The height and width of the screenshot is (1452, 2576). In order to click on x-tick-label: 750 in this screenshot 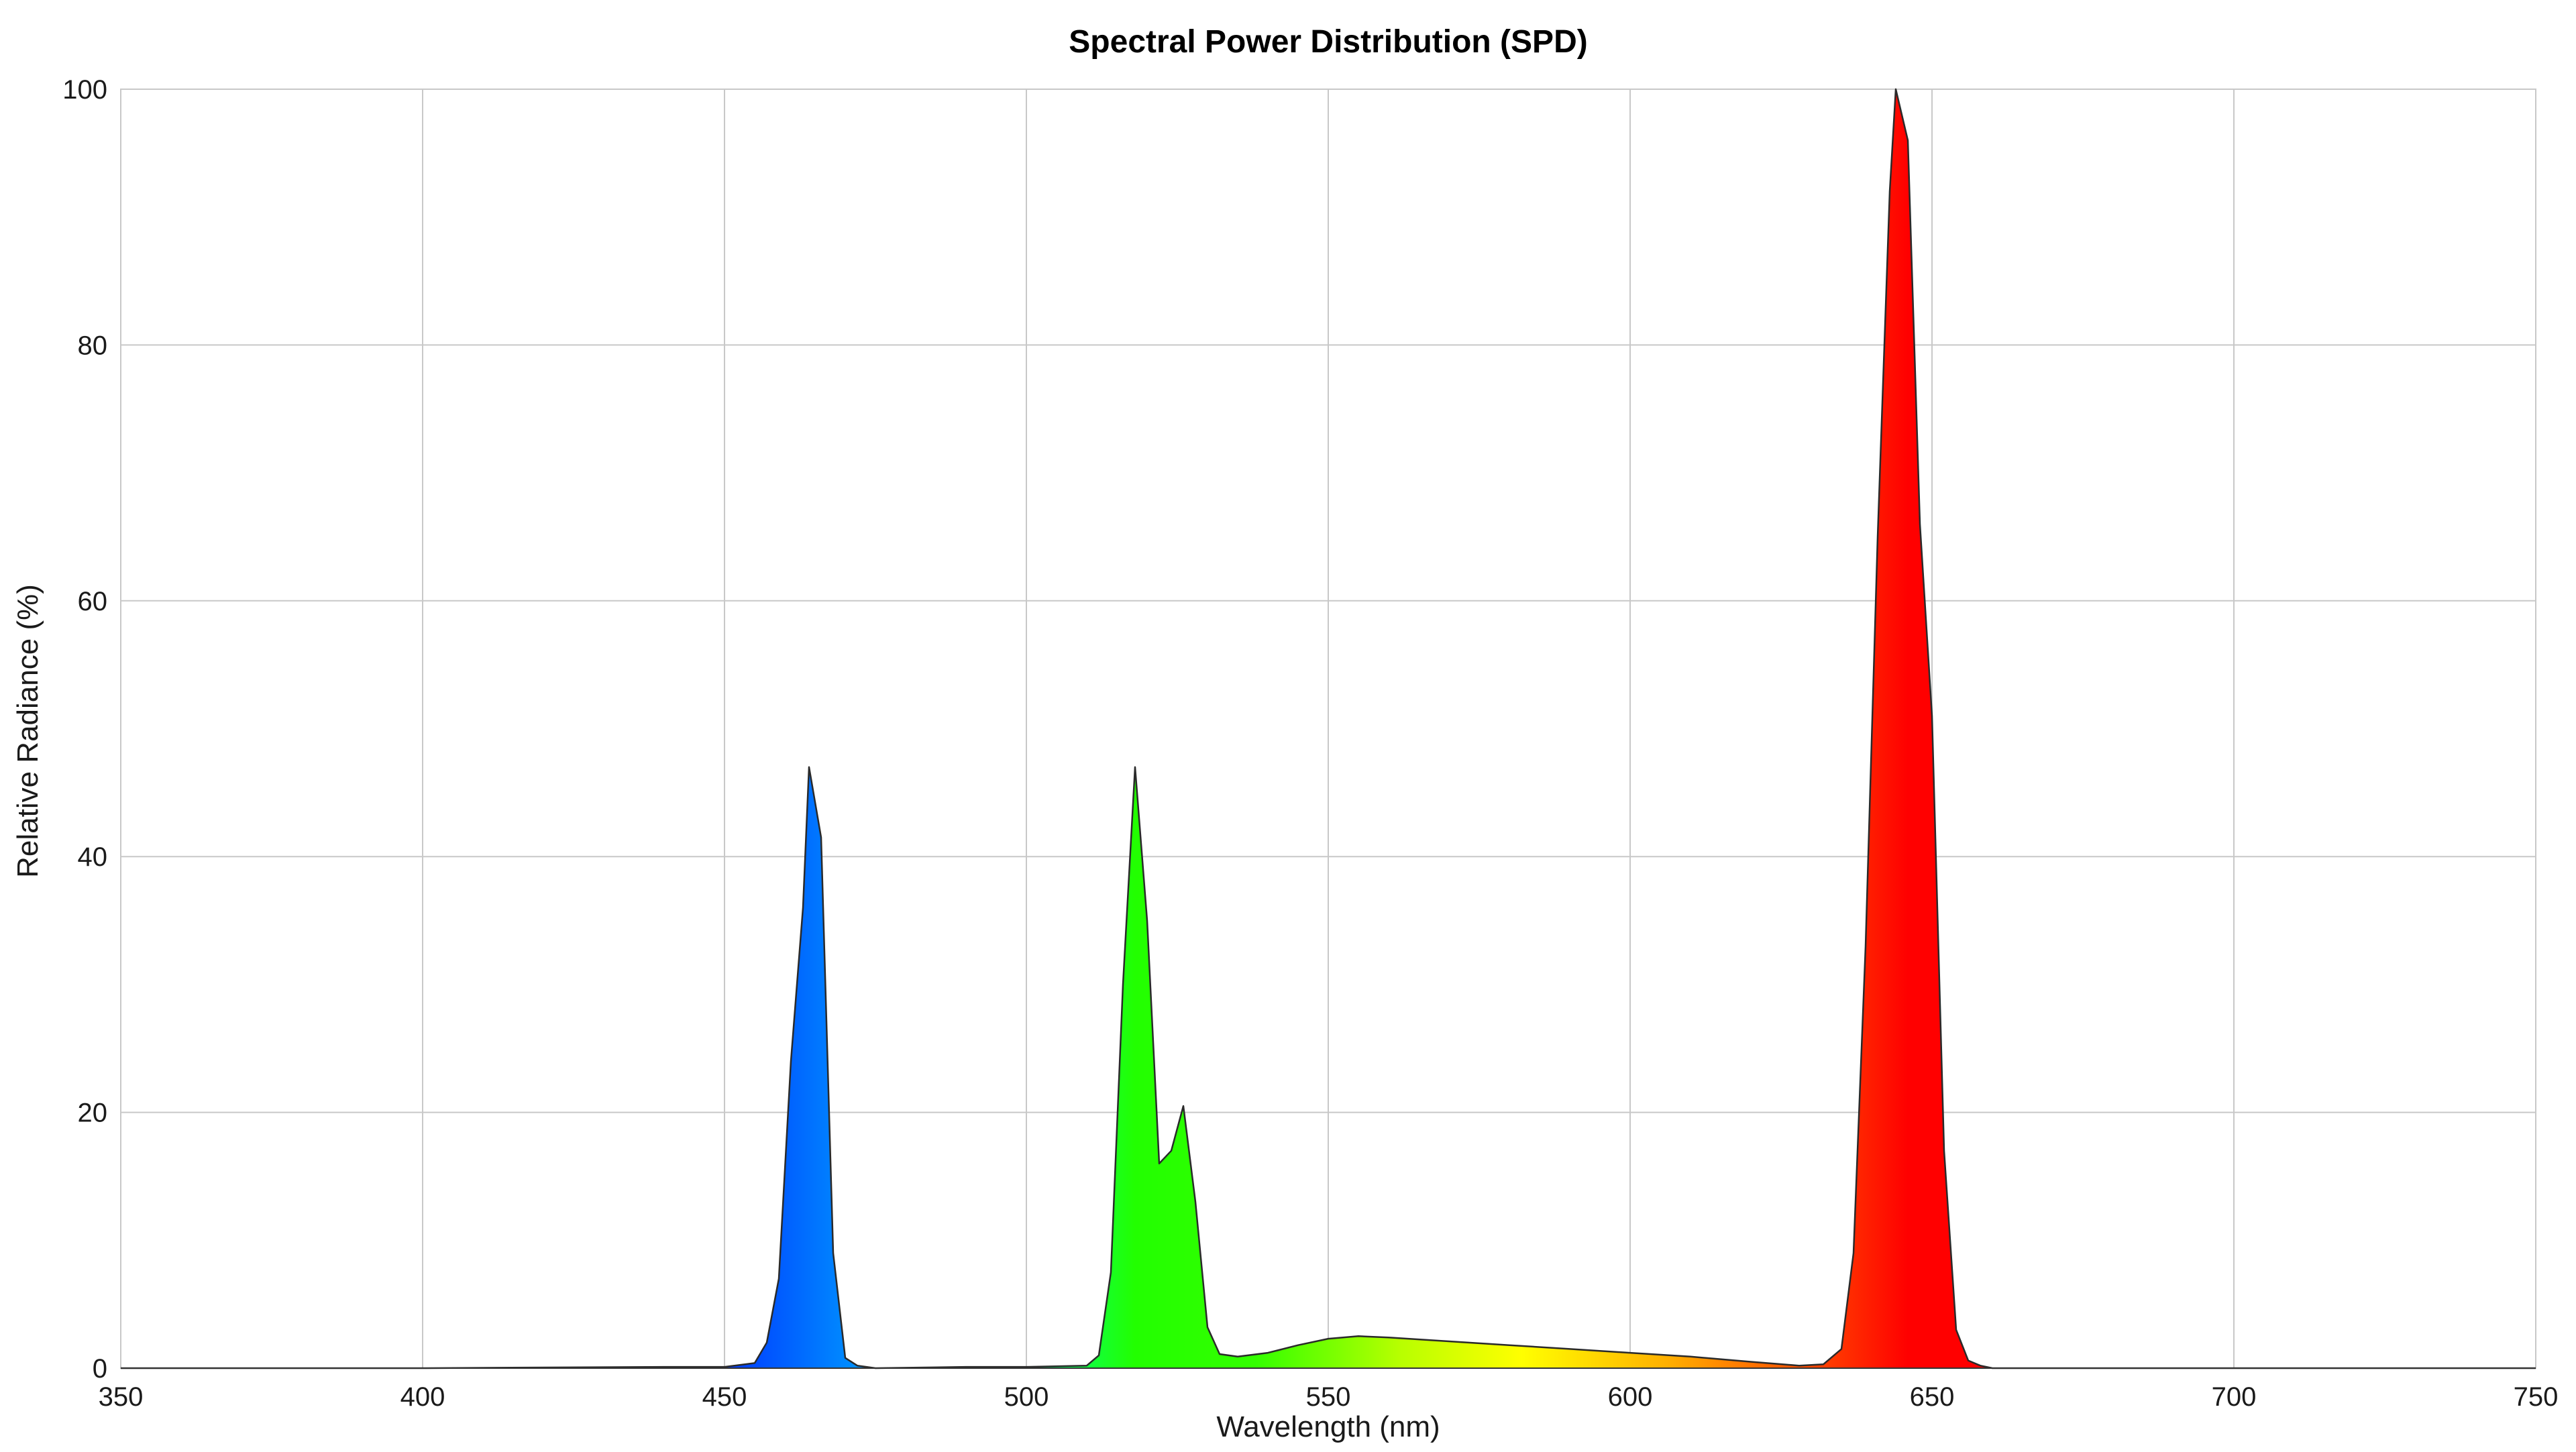, I will do `click(2536, 1397)`.